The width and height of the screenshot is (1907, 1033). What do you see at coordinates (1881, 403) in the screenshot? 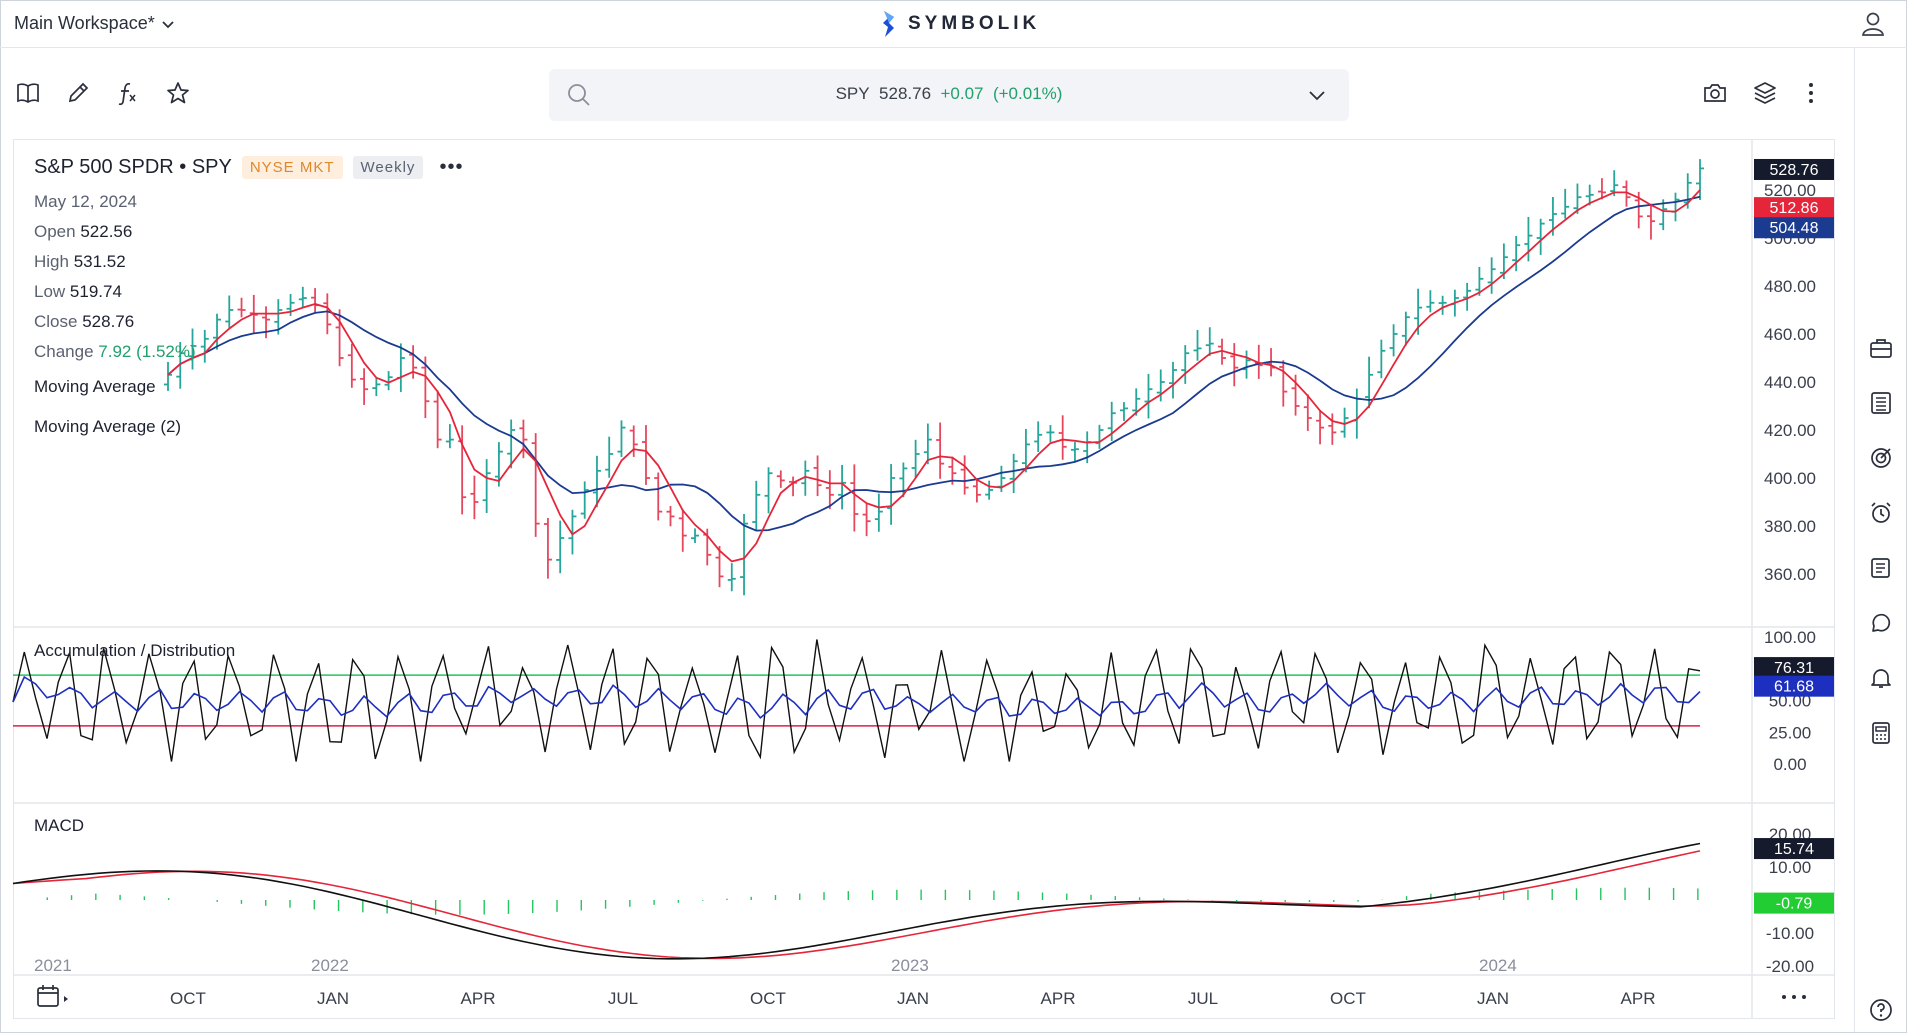
I see `table-icon` at bounding box center [1881, 403].